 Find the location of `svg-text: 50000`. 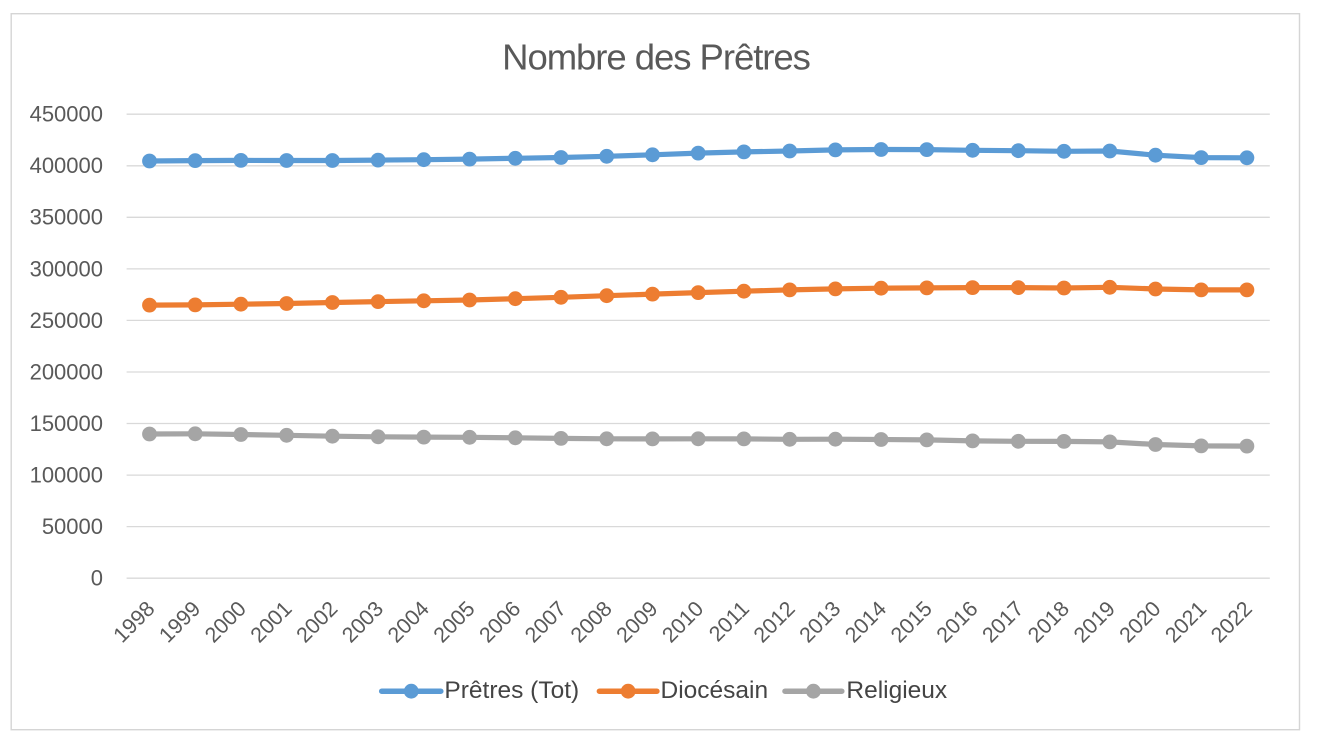

svg-text: 50000 is located at coordinates (72, 526).